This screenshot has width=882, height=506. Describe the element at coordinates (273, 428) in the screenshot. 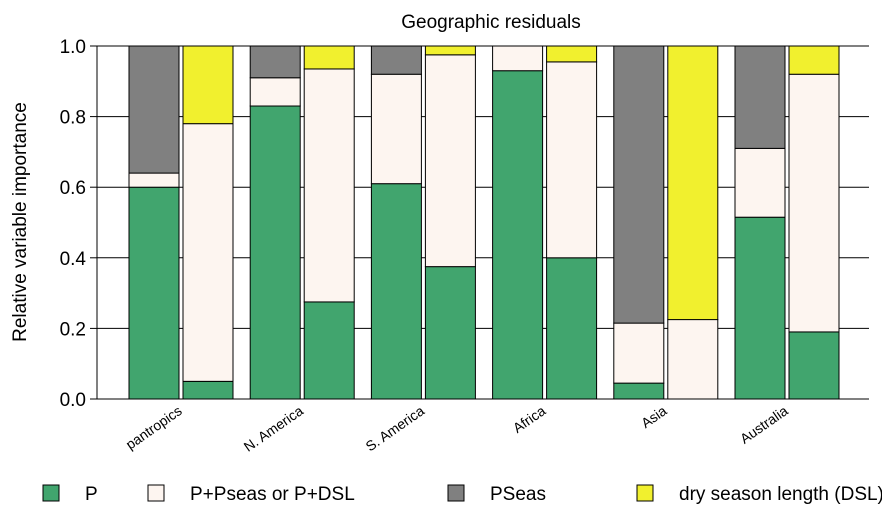

I see `x-category-label-1: N. America` at that location.